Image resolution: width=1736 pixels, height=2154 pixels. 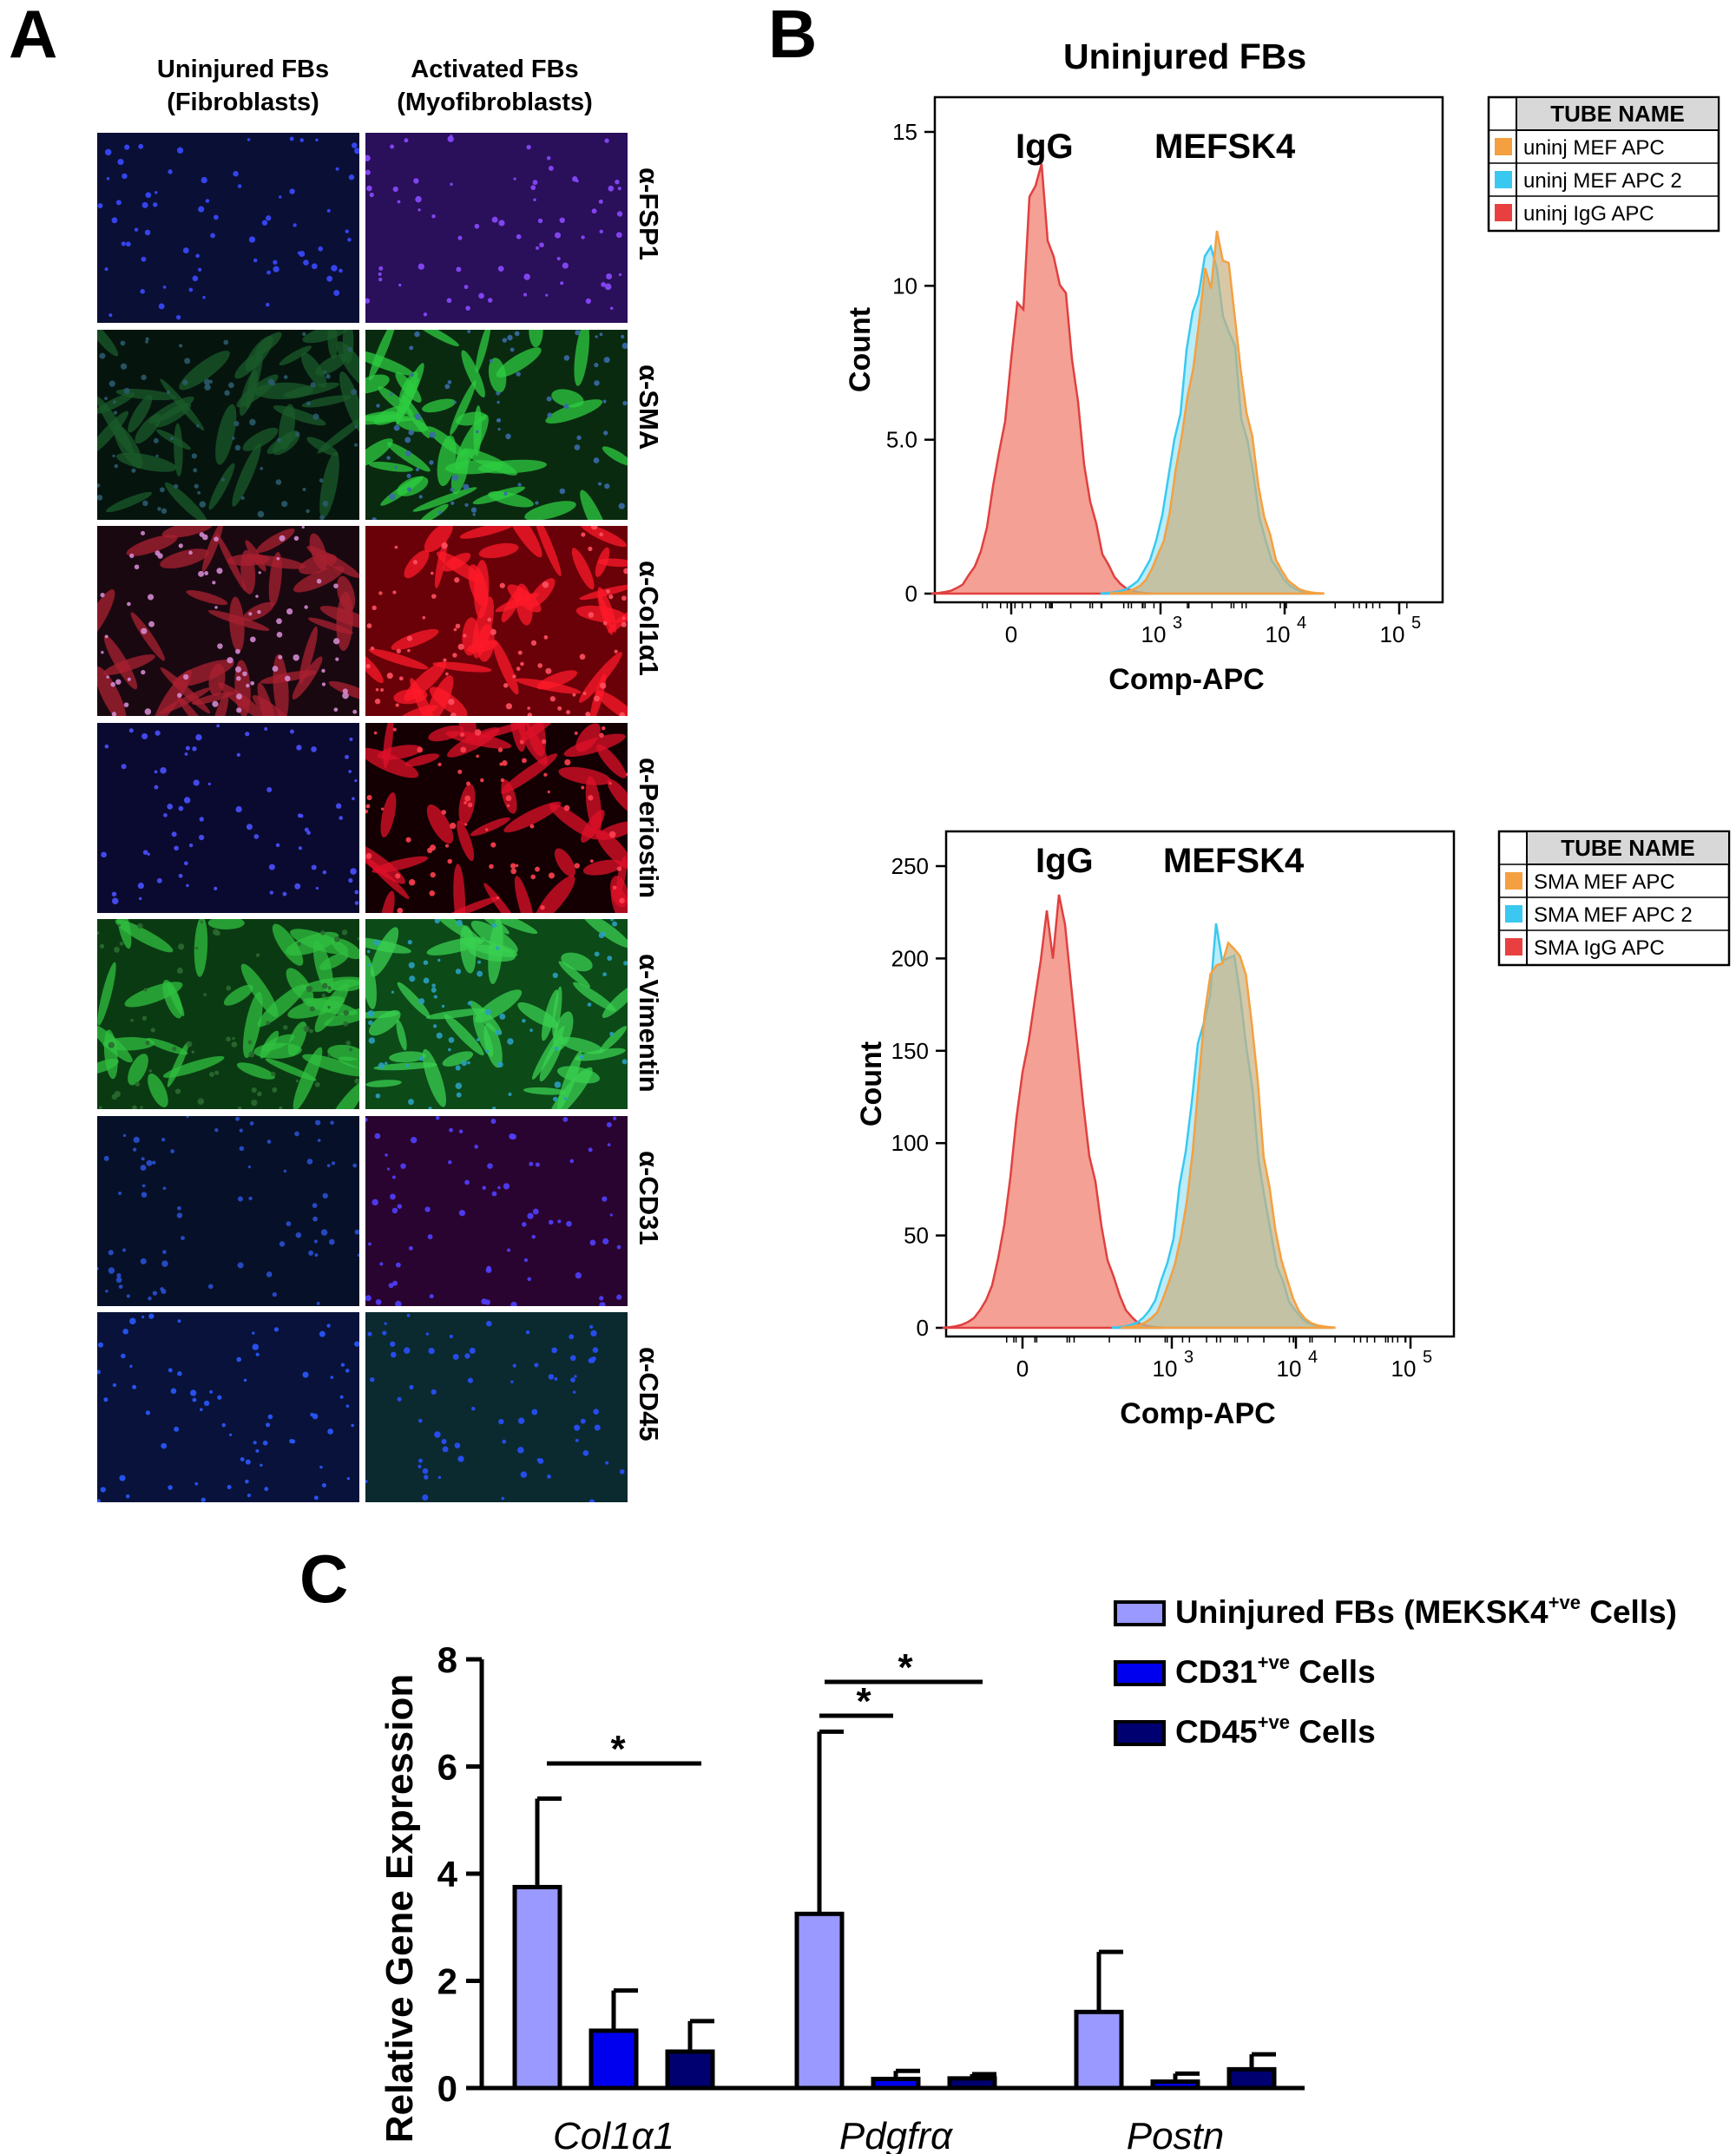 I want to click on category-label: Pdgfrα, so click(x=896, y=2134).